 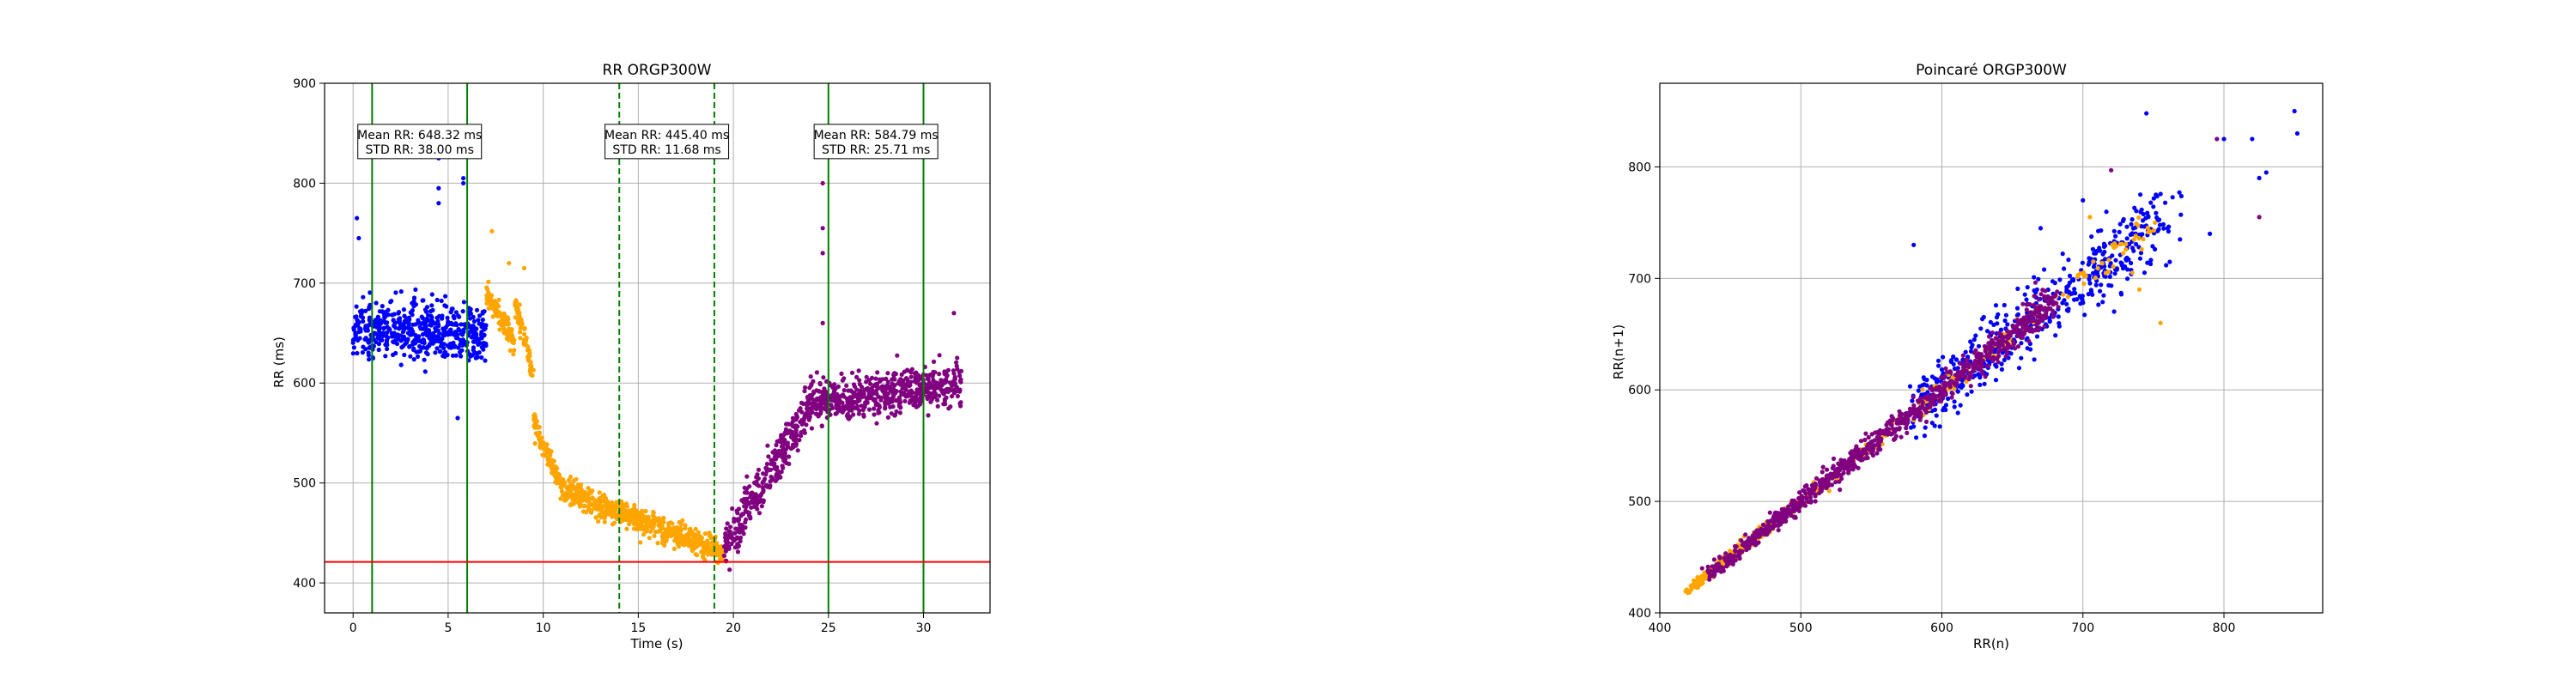 What do you see at coordinates (279, 362) in the screenshot?
I see `rr-y-axis-label: RR (ms)` at bounding box center [279, 362].